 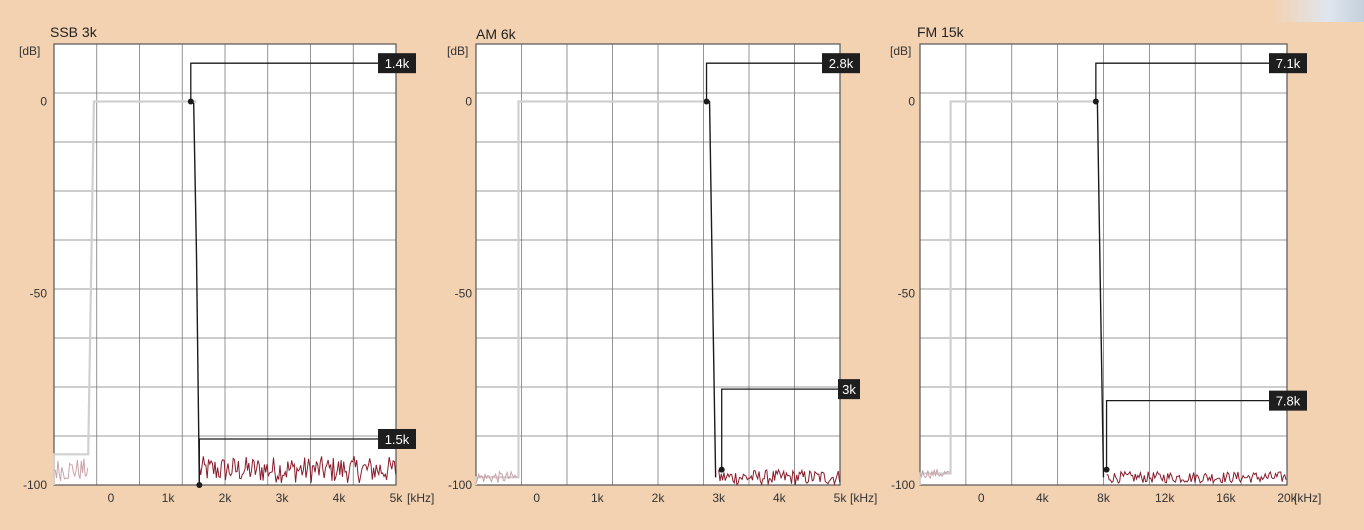 I want to click on x-tick-label: 16k, so click(x=1226, y=498).